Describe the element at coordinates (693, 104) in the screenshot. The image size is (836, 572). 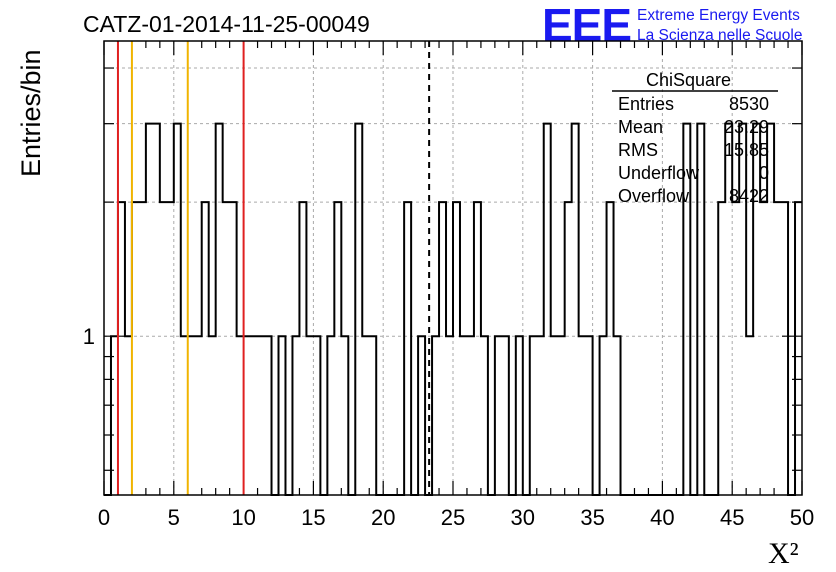
I see `stats-row-entries: Entries 8530` at that location.